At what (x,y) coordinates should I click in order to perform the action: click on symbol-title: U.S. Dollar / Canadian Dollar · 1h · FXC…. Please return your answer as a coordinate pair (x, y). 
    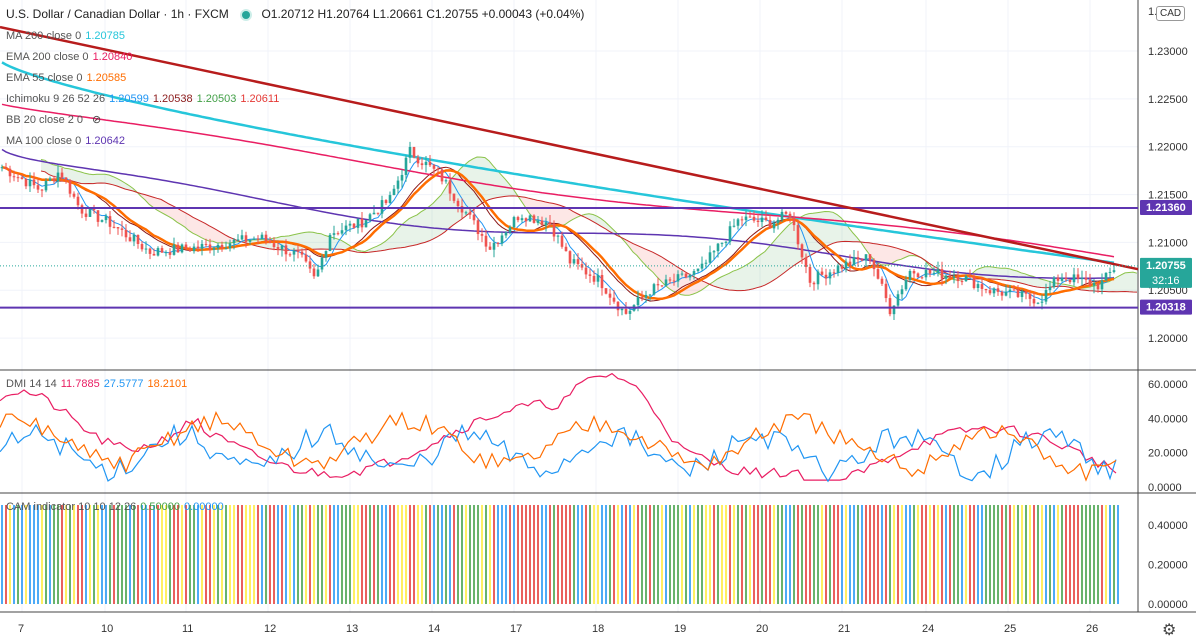
    Looking at the image, I should click on (117, 14).